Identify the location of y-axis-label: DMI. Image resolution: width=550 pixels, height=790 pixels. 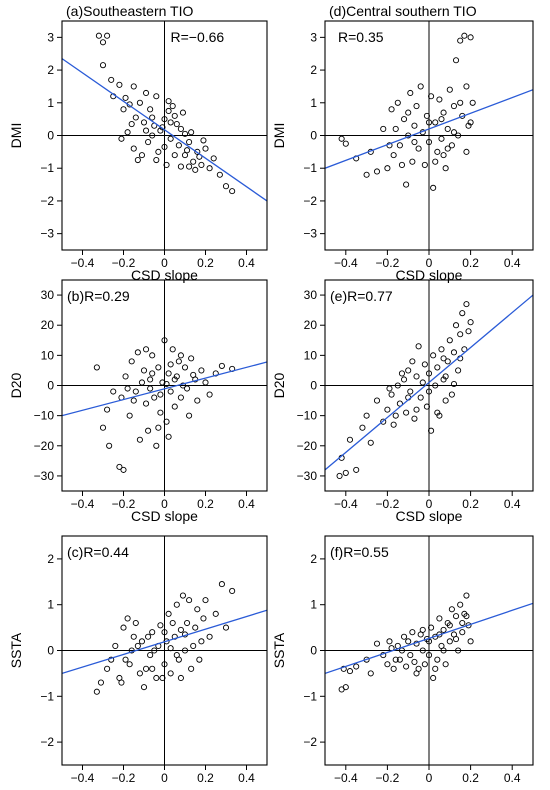
(16, 136).